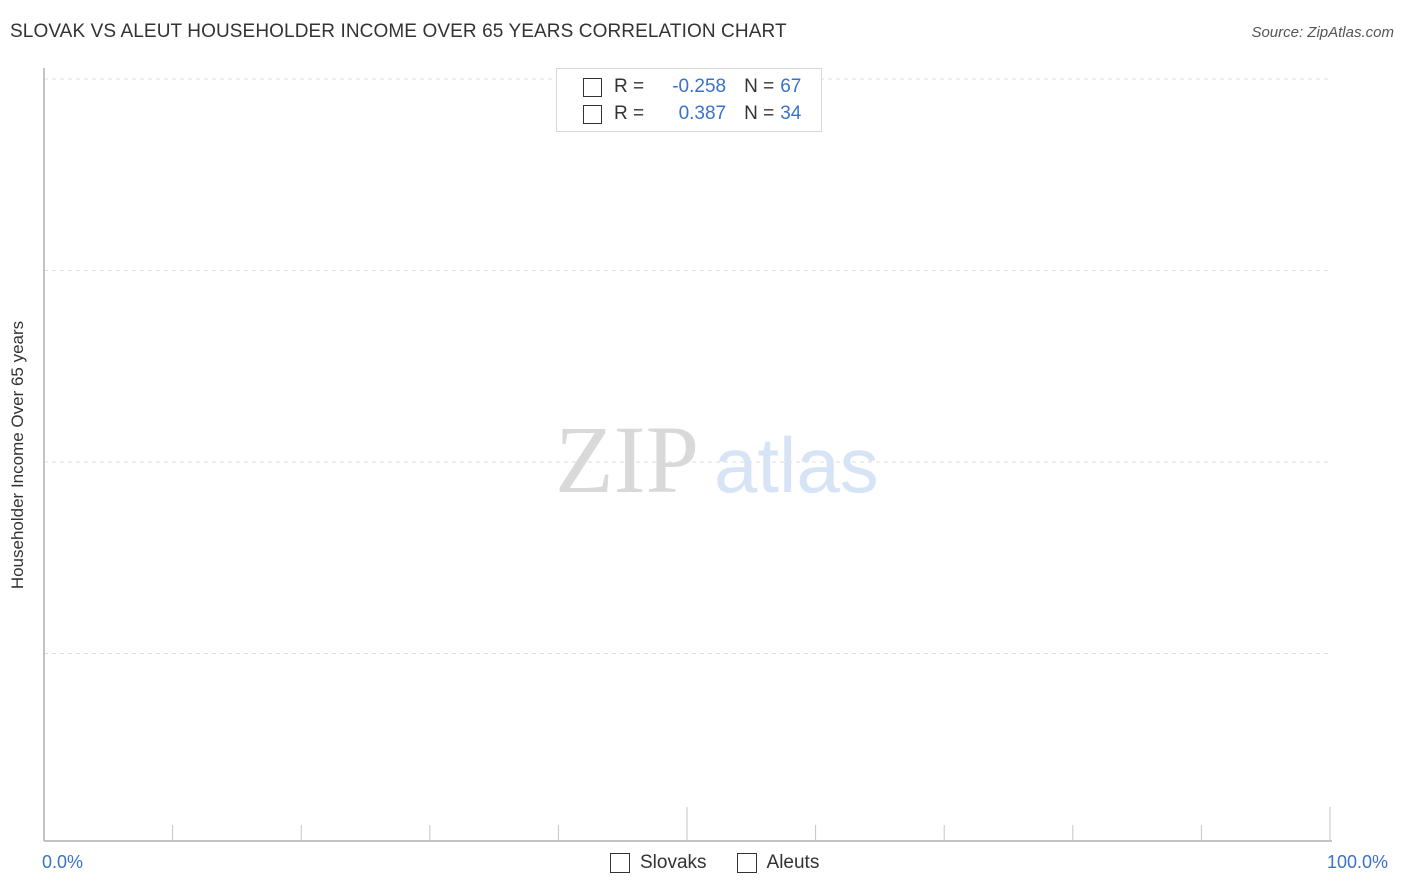 The image size is (1406, 892). Describe the element at coordinates (1358, 862) in the screenshot. I see `x-tick-max: 100.0%` at that location.